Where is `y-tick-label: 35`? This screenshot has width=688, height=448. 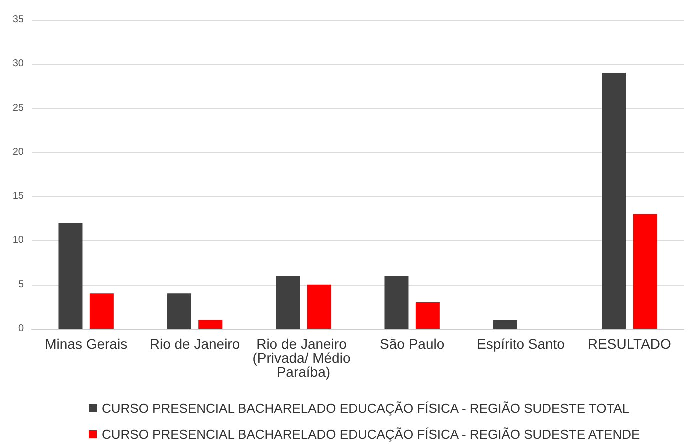
y-tick-label: 35 is located at coordinates (18, 20).